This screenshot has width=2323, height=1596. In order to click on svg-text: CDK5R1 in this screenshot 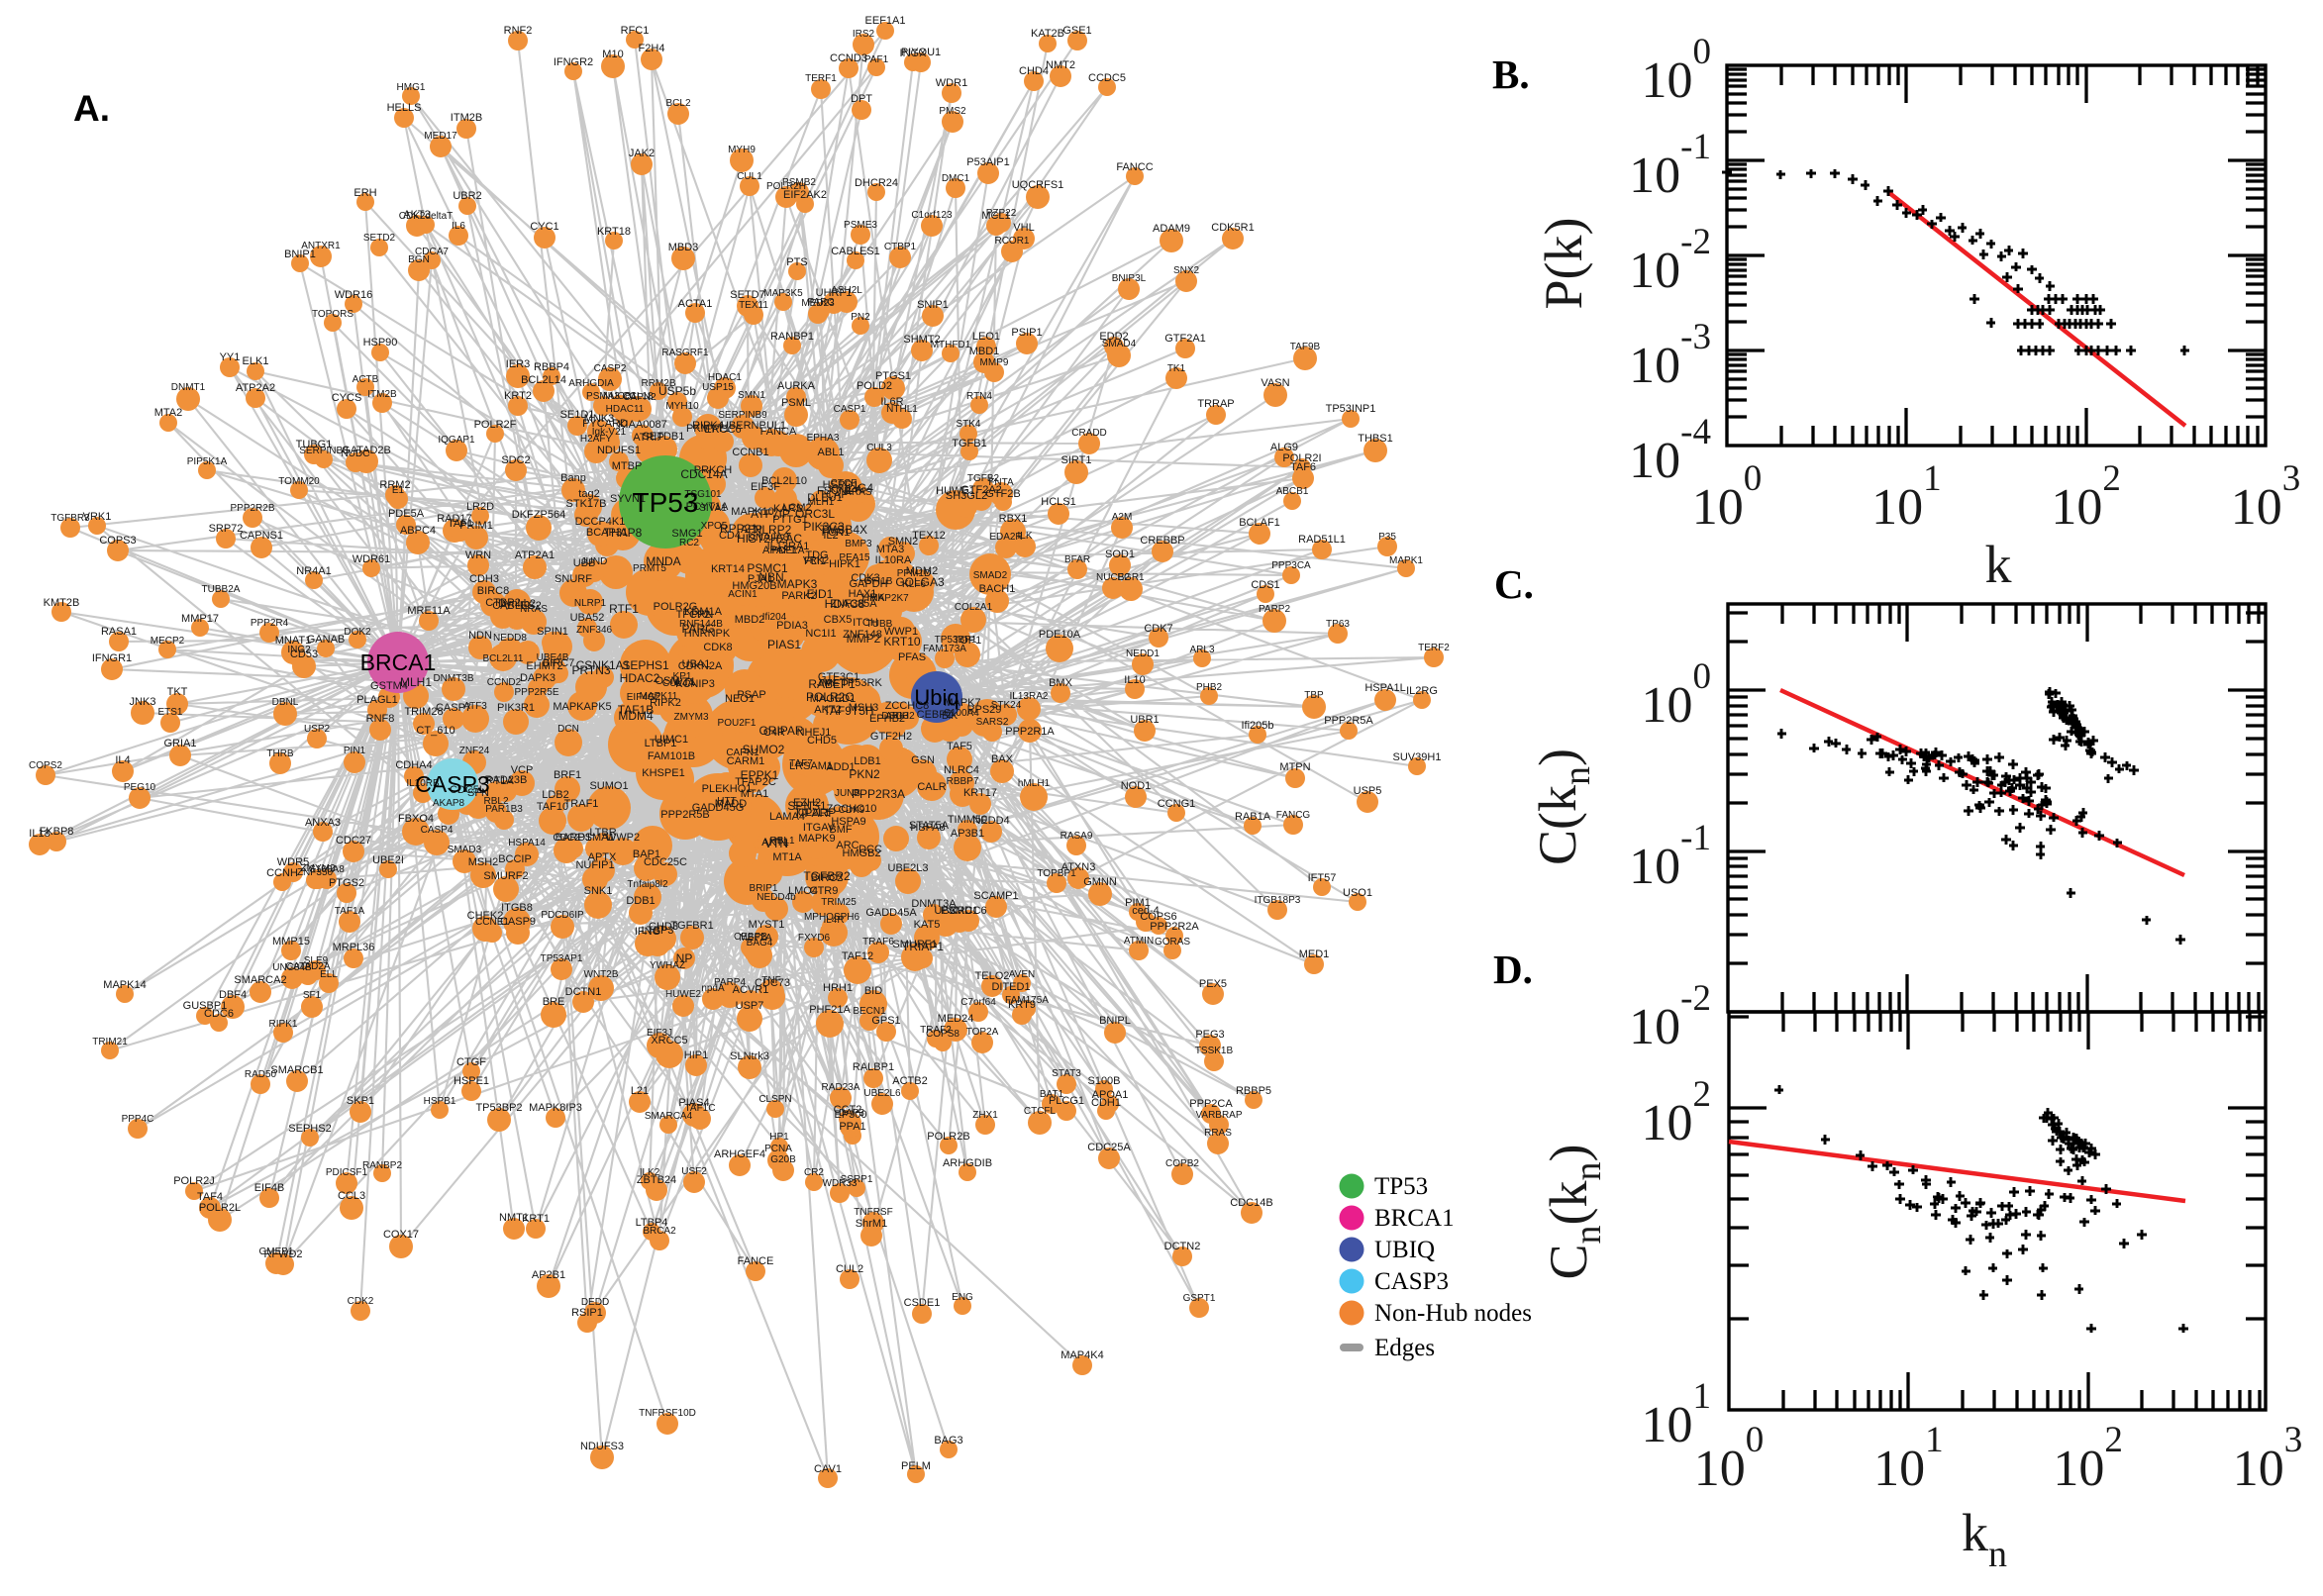, I will do `click(1232, 228)`.